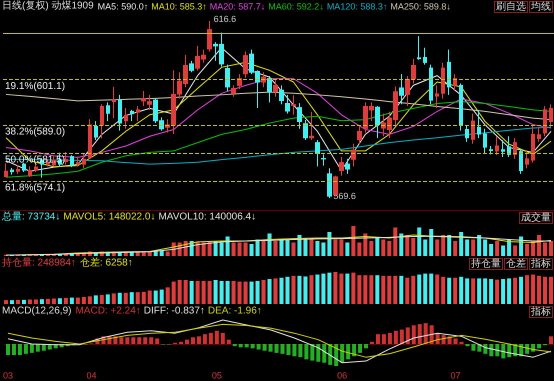  Describe the element at coordinates (217, 375) in the screenshot. I see `x-tick-label: 05` at that location.